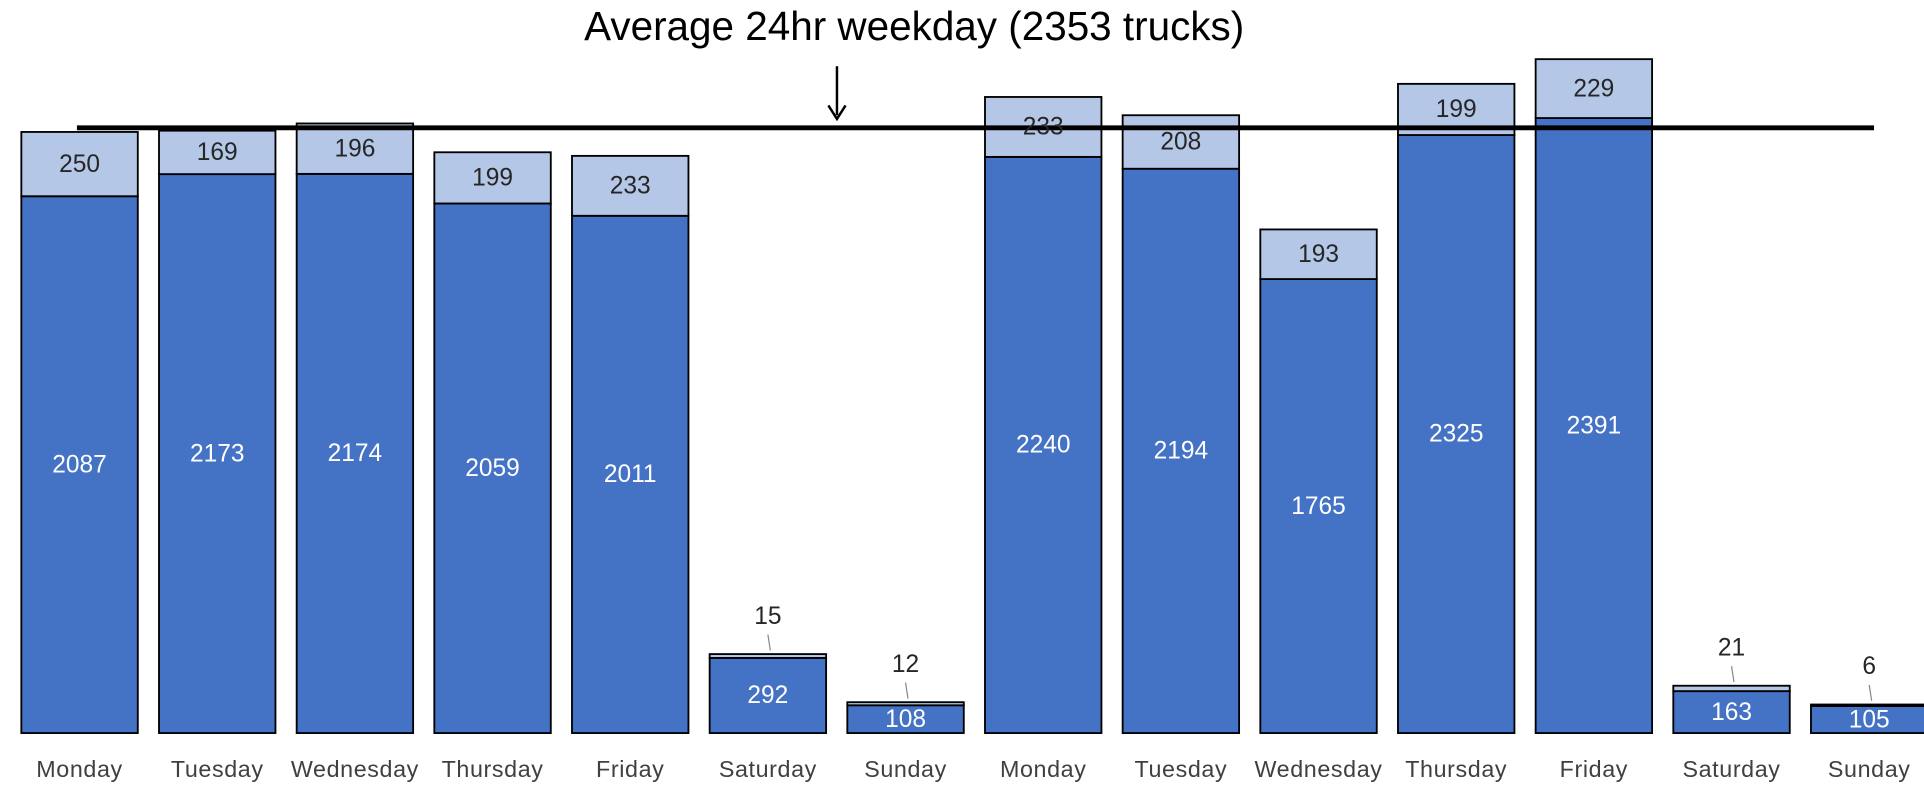  I want to click on data-label: 2240, so click(1043, 445).